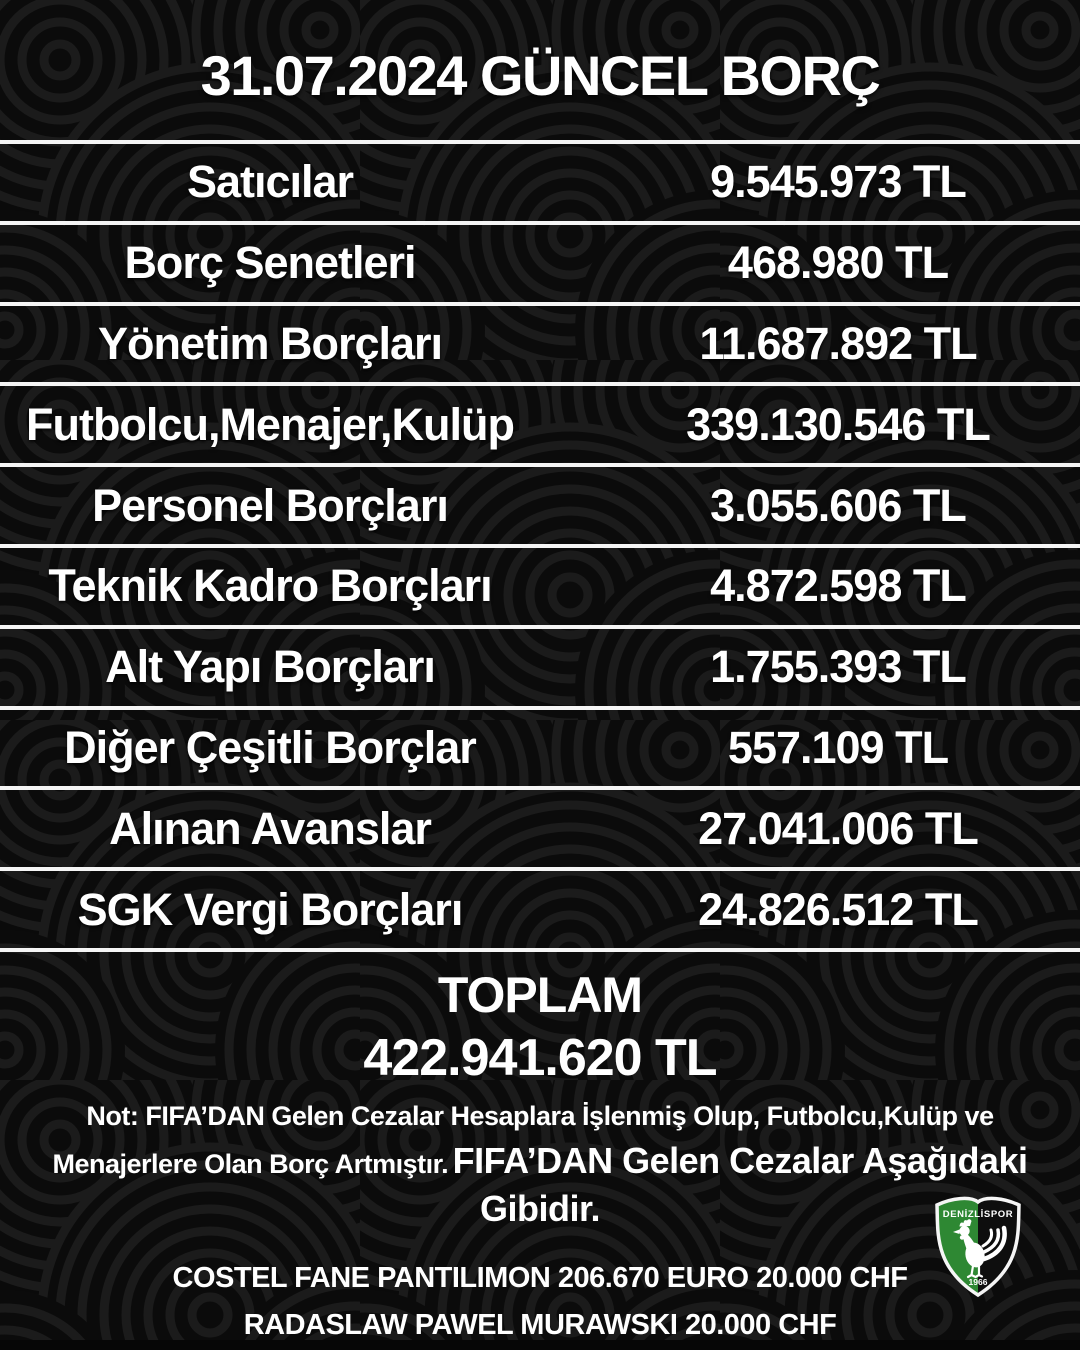 The width and height of the screenshot is (1080, 1350). I want to click on debt-amount: 3.055.606 TL, so click(838, 505).